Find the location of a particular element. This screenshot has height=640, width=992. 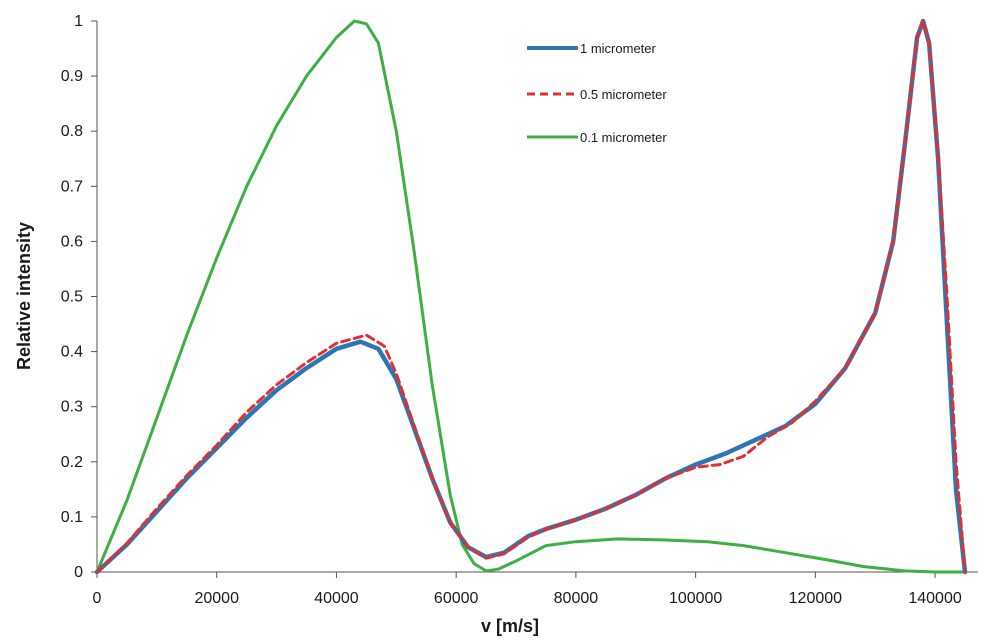

x-axis-title: v [m/s] is located at coordinates (510, 626).